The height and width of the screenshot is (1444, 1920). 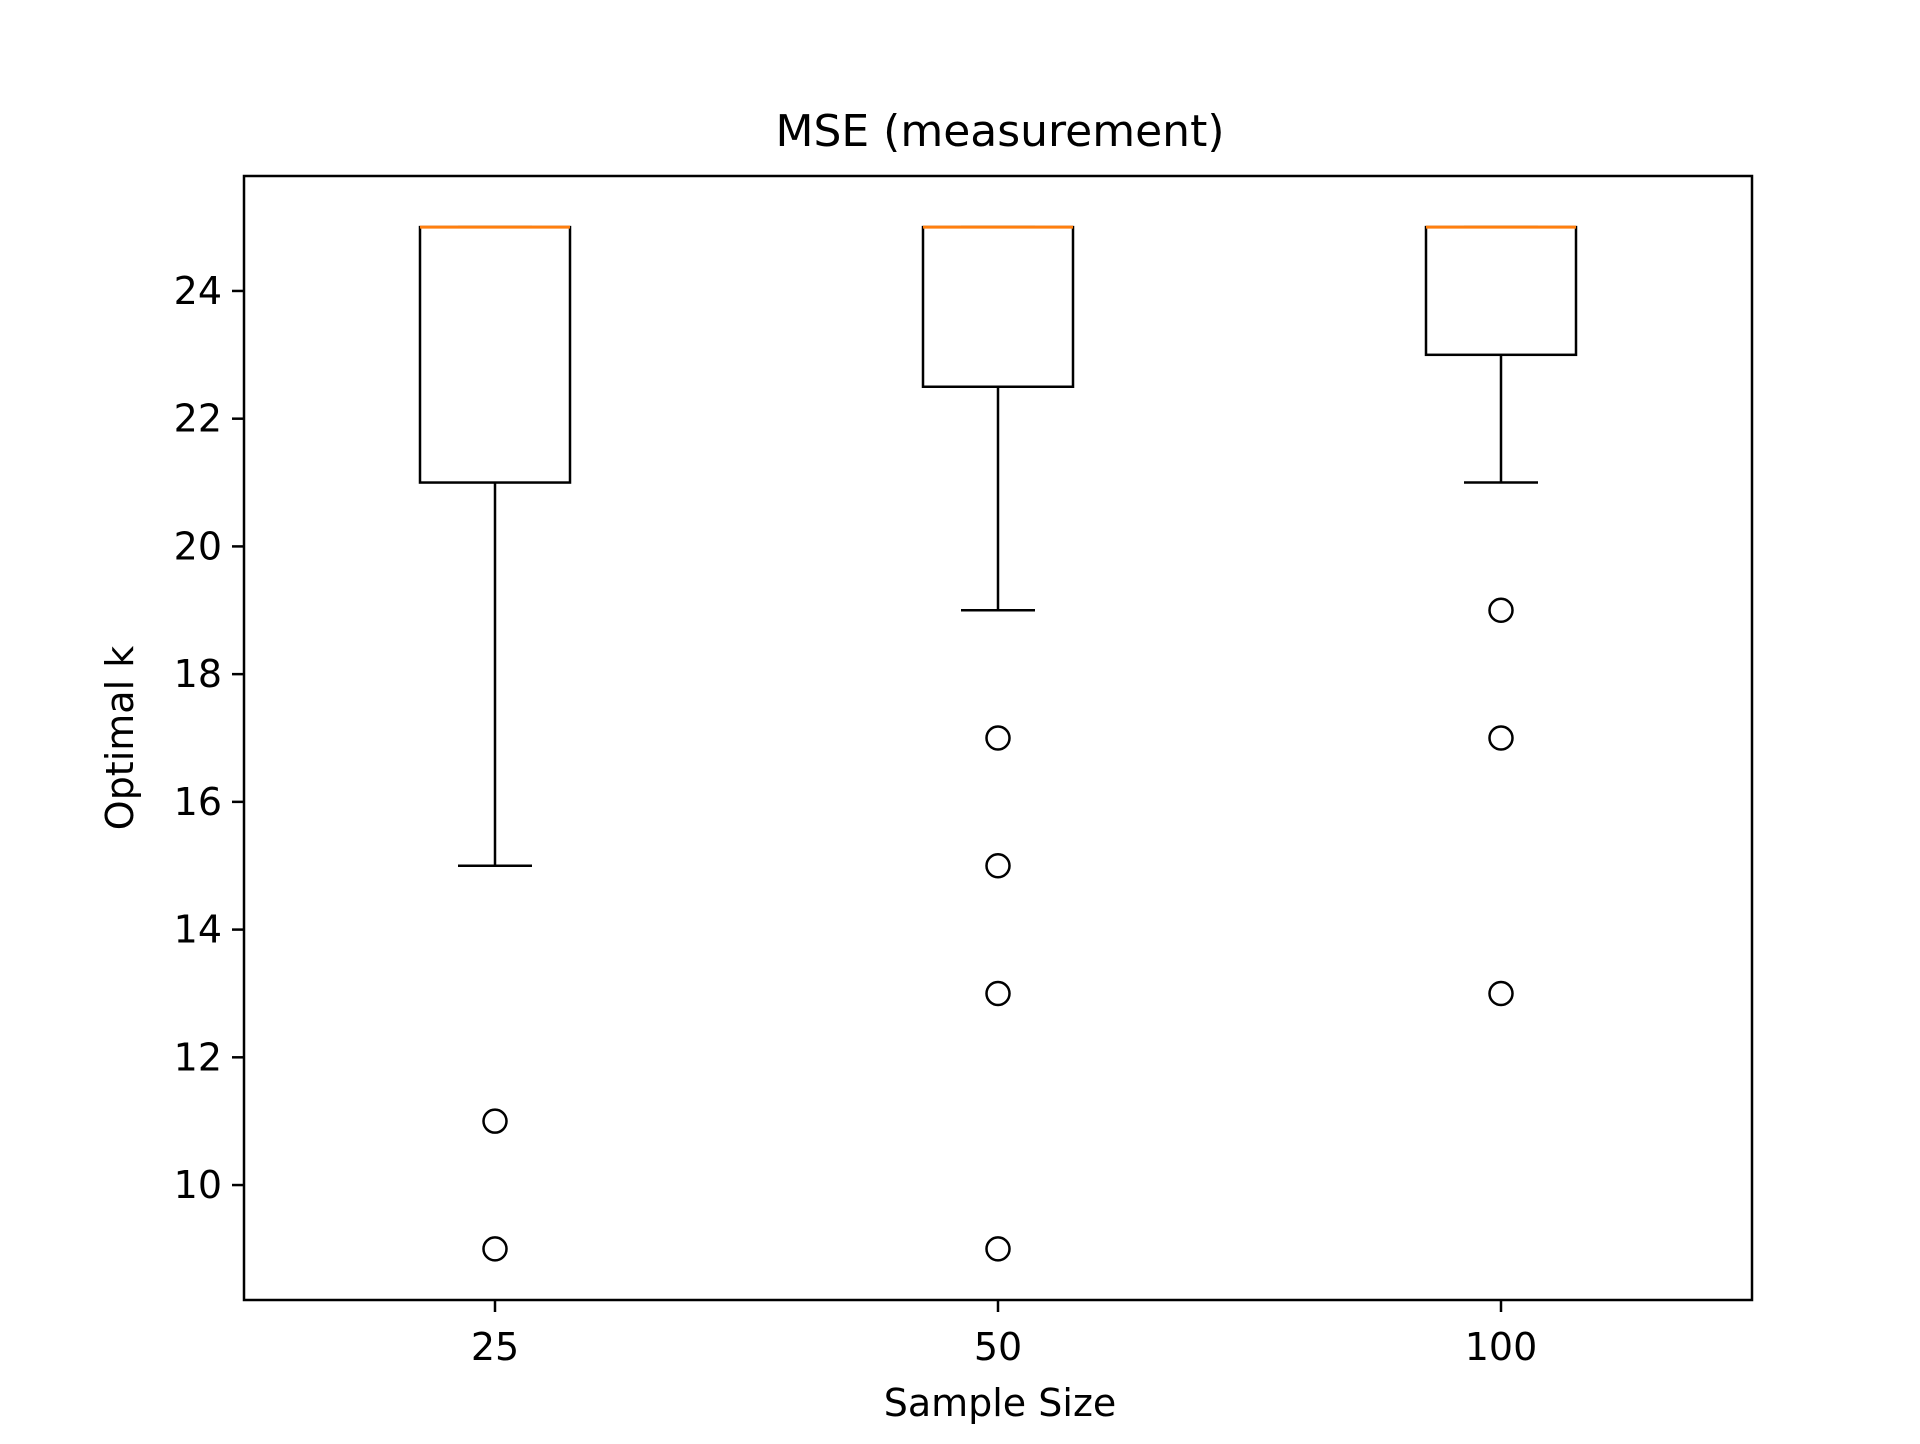 I want to click on y-tick-label: 18, so click(x=198, y=674).